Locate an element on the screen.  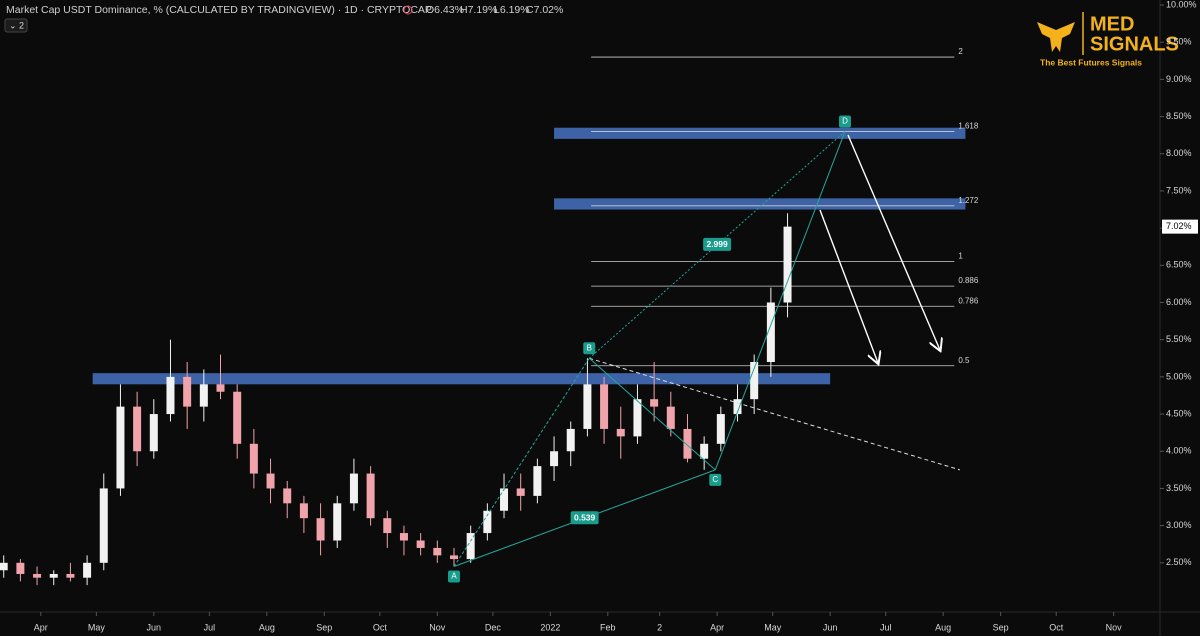
y-tick-label: 6.00% is located at coordinates (1179, 302).